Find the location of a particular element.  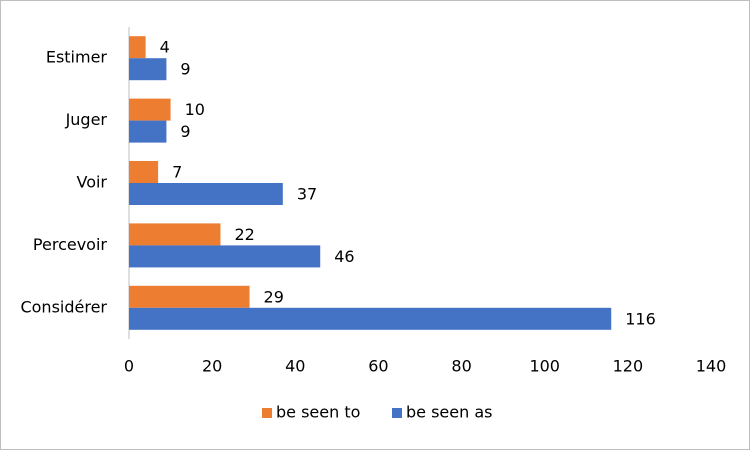

value-label: 46 is located at coordinates (344, 256).